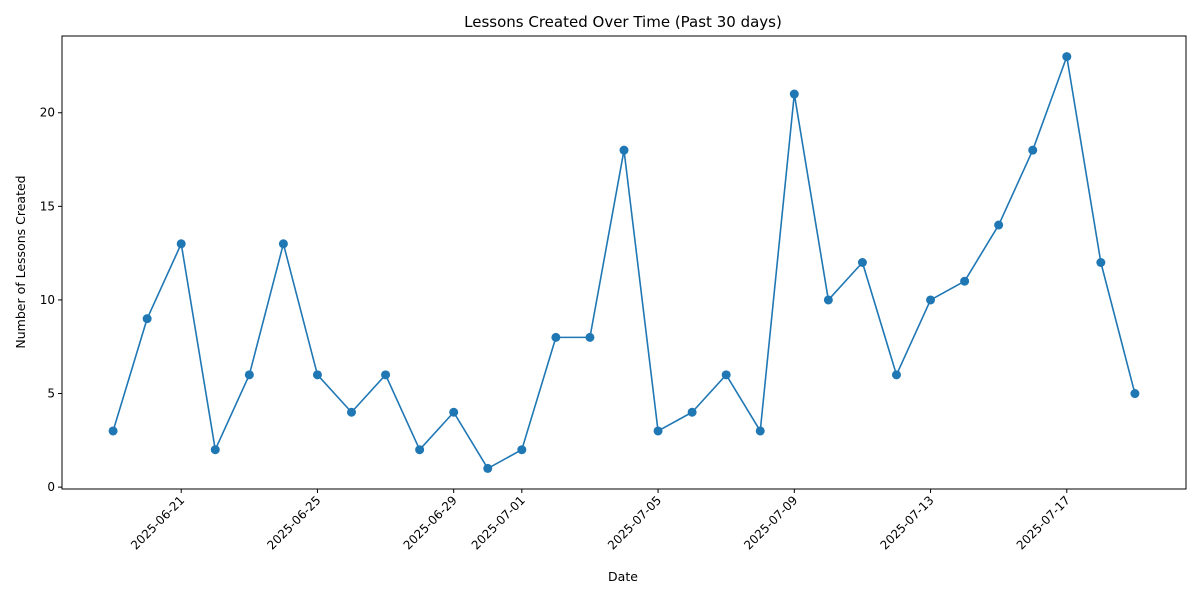  What do you see at coordinates (634, 522) in the screenshot?
I see `x-tick-label-4: 2025-07-05` at bounding box center [634, 522].